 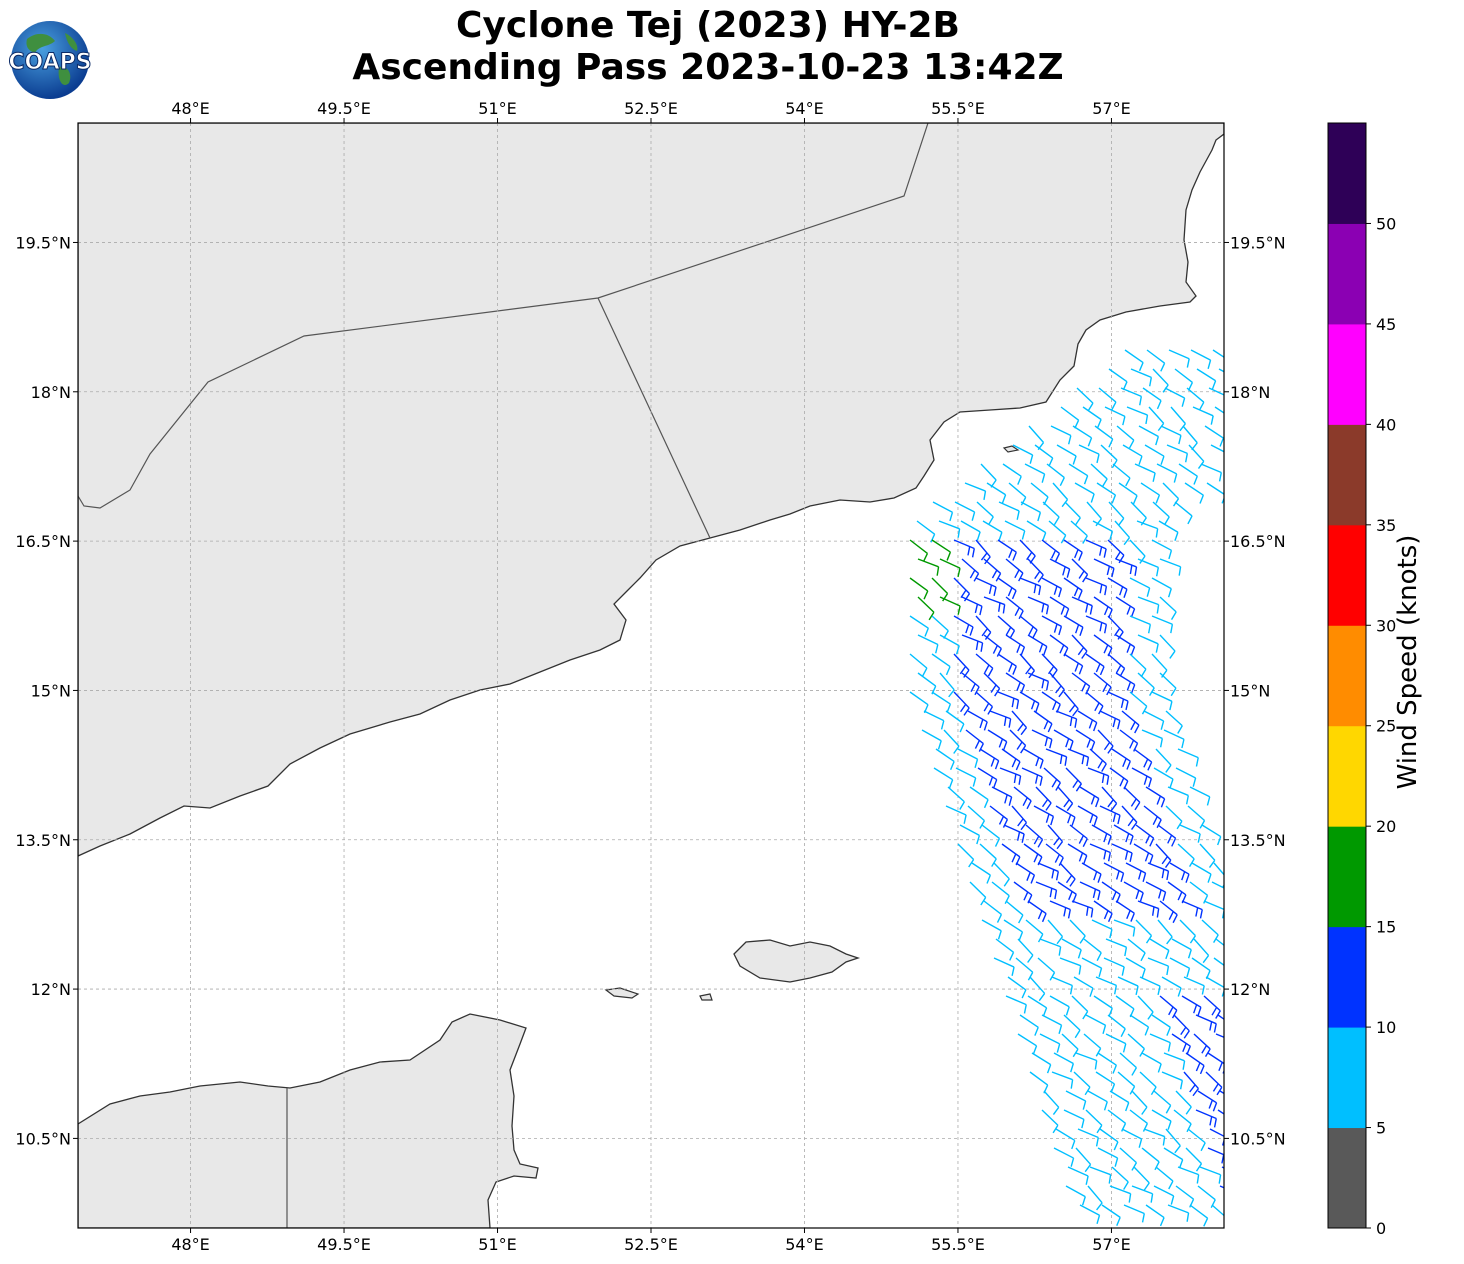 I want to click on colorbar-label: Wind Speed (knots), so click(x=1408, y=662).